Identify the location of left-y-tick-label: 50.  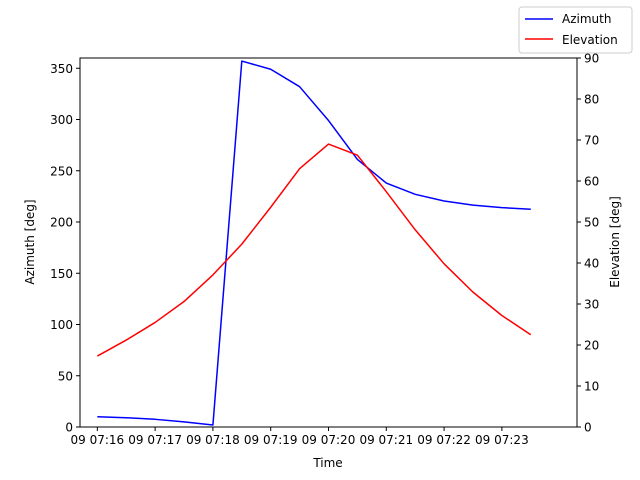
(65, 376).